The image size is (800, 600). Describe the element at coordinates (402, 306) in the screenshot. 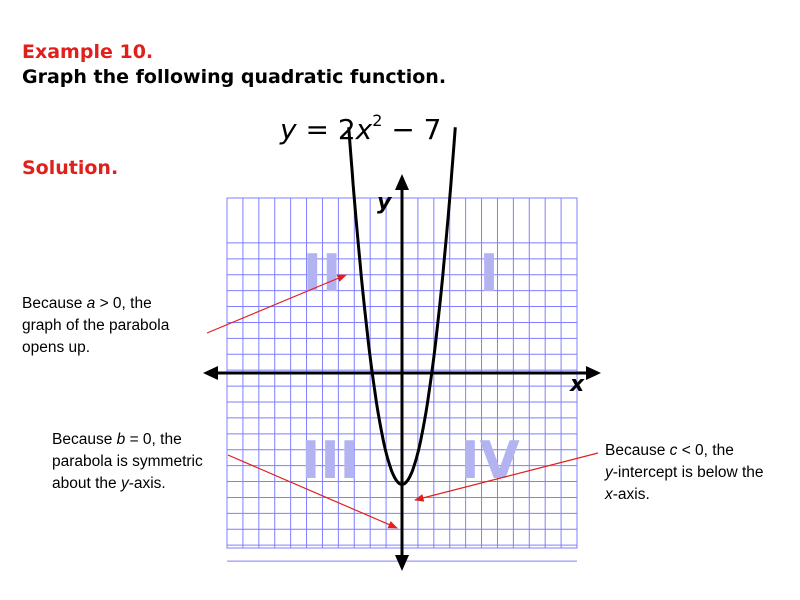

I see `parabola` at that location.